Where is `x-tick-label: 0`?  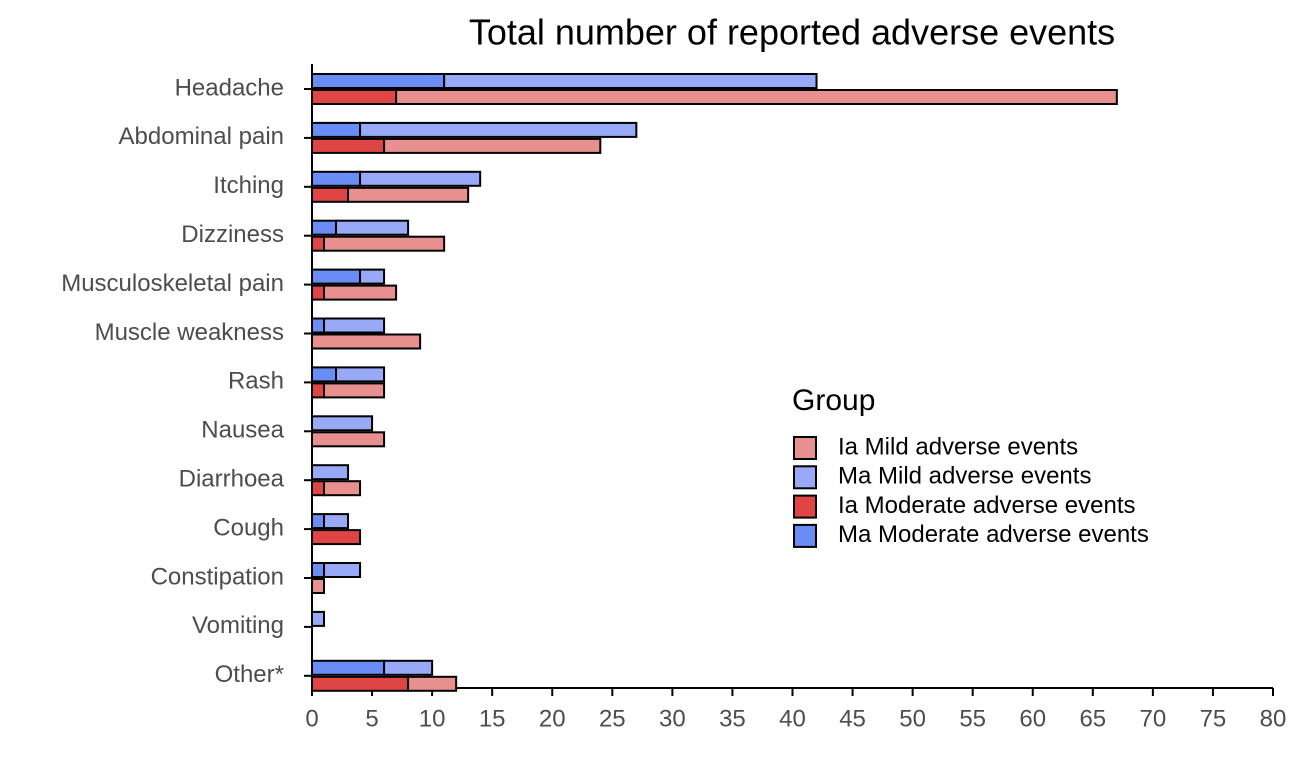
x-tick-label: 0 is located at coordinates (311, 718).